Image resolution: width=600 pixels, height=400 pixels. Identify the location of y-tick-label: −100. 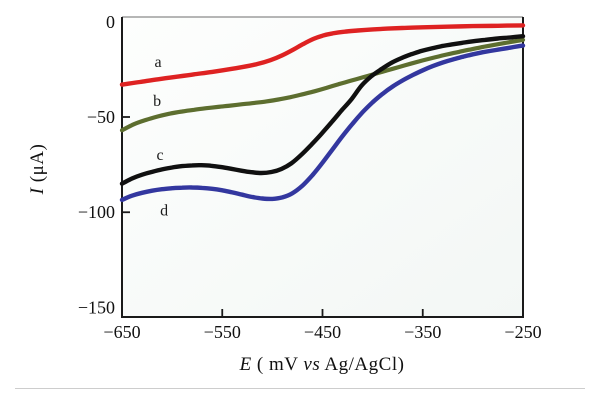
(96, 212).